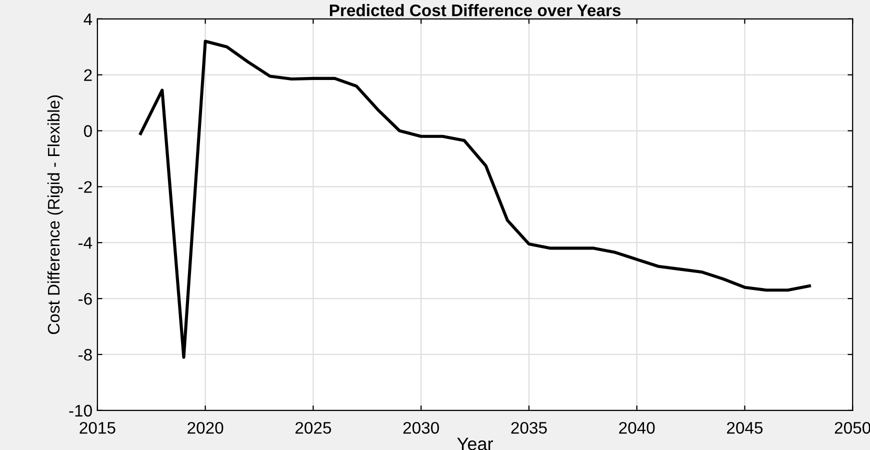  Describe the element at coordinates (85, 243) in the screenshot. I see `y-tick-label: -4` at that location.